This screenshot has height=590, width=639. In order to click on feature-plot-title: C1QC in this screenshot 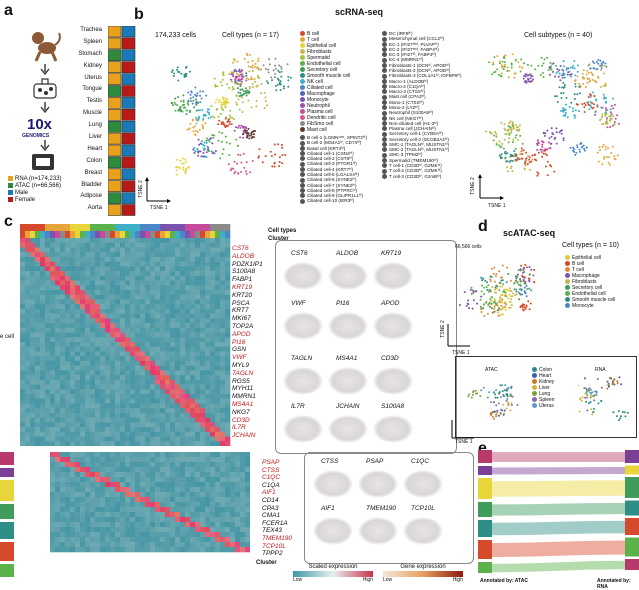, I will do `click(420, 461)`.